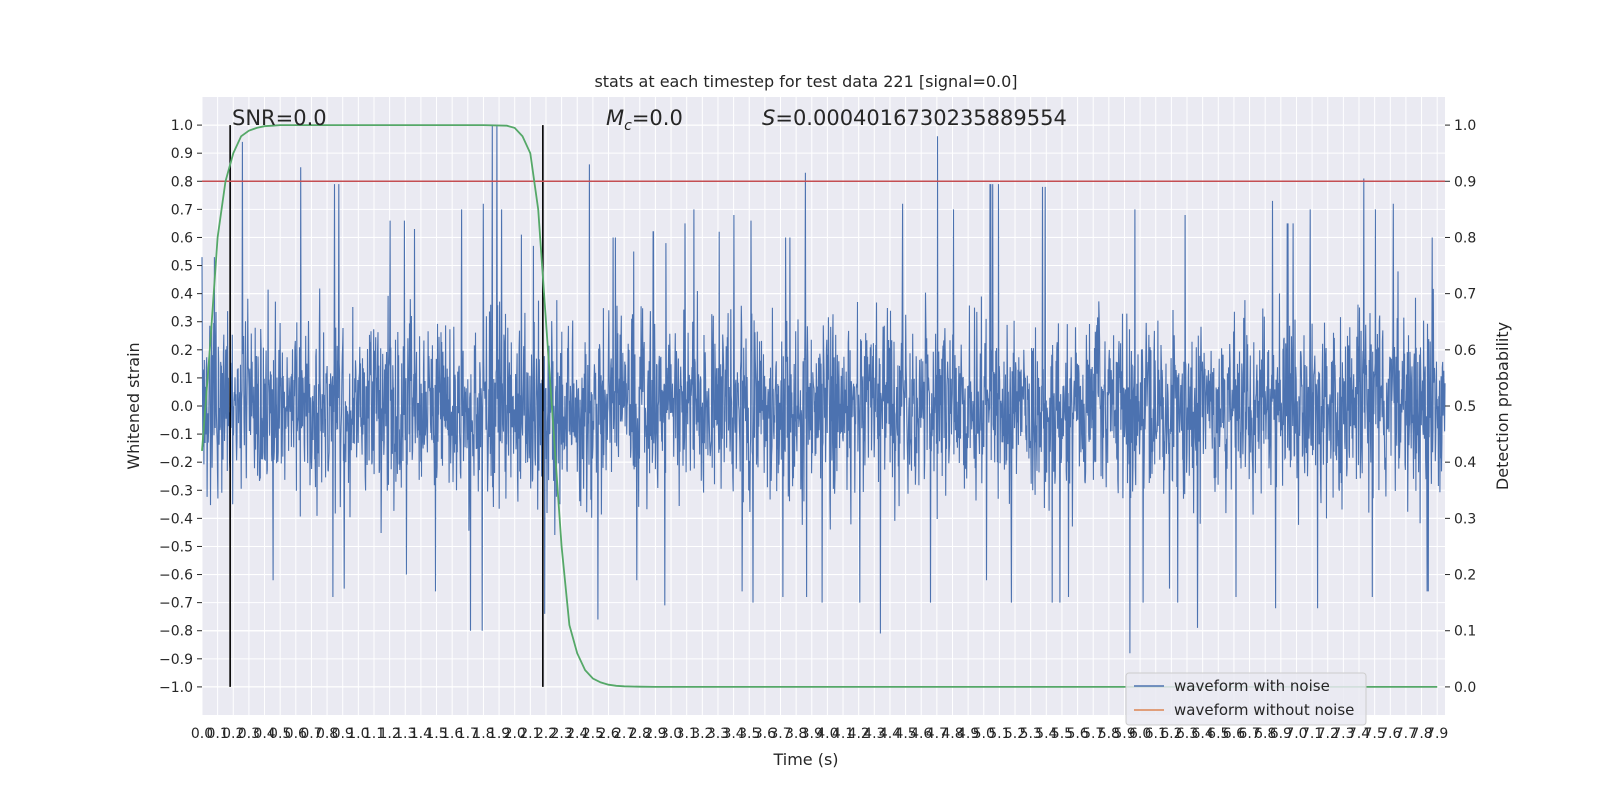 This screenshot has height=800, width=1600. What do you see at coordinates (952, 734) in the screenshot?
I see `x-tick-label: 4.8` at bounding box center [952, 734].